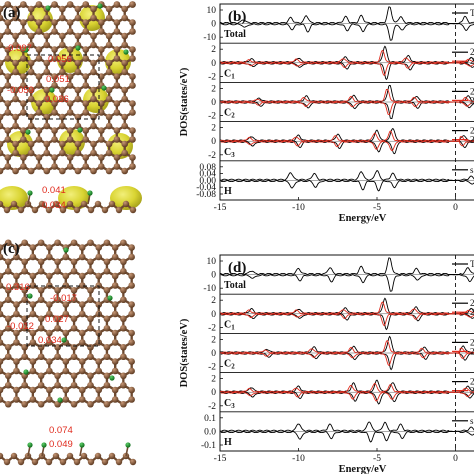 This screenshot has height=474, width=474. I want to click on charge-label: 0.056, so click(60, 59).